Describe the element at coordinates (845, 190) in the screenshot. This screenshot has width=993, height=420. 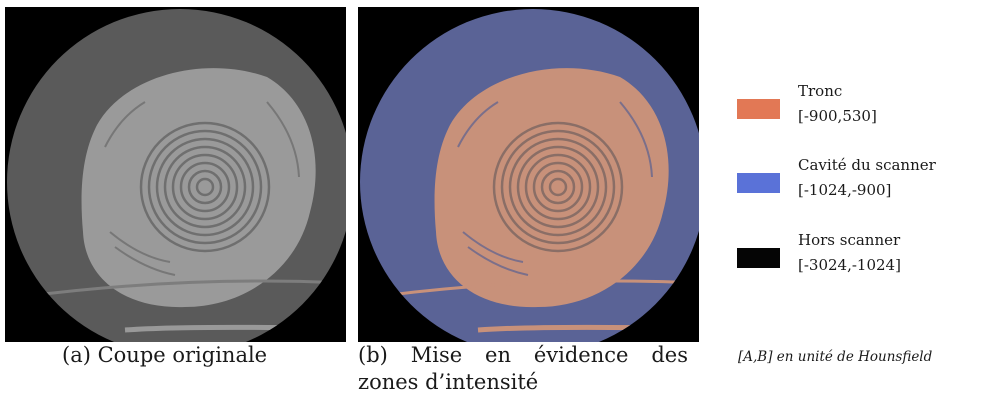
I see `legend-range-cavite: [-1024,-900]` at that location.